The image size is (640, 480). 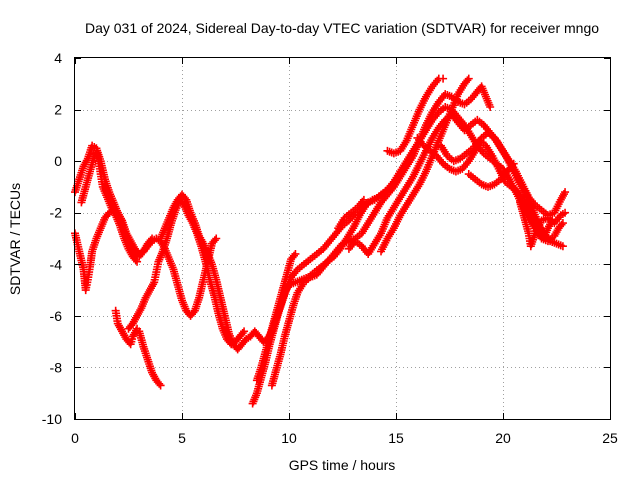 What do you see at coordinates (56, 264) in the screenshot?
I see `y-tick-label: -4` at bounding box center [56, 264].